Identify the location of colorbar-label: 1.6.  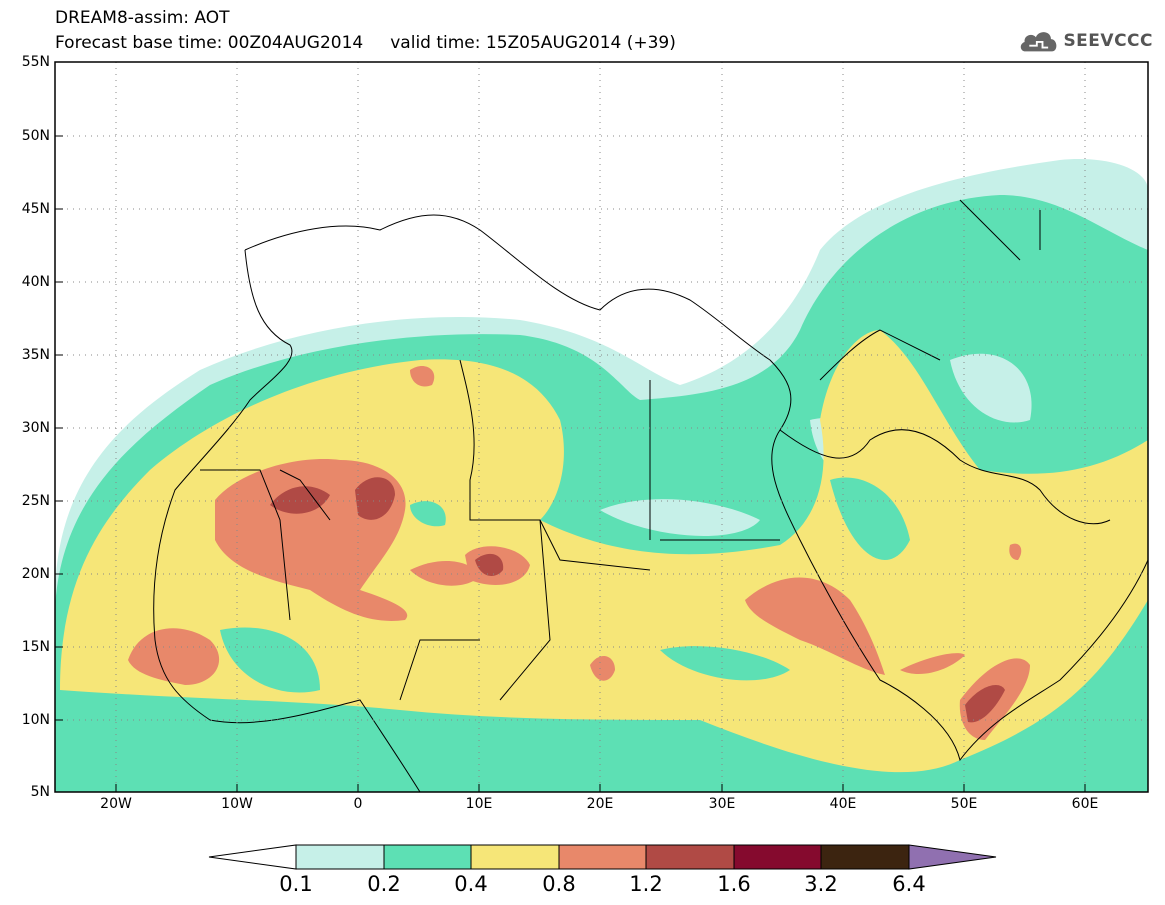
(734, 884).